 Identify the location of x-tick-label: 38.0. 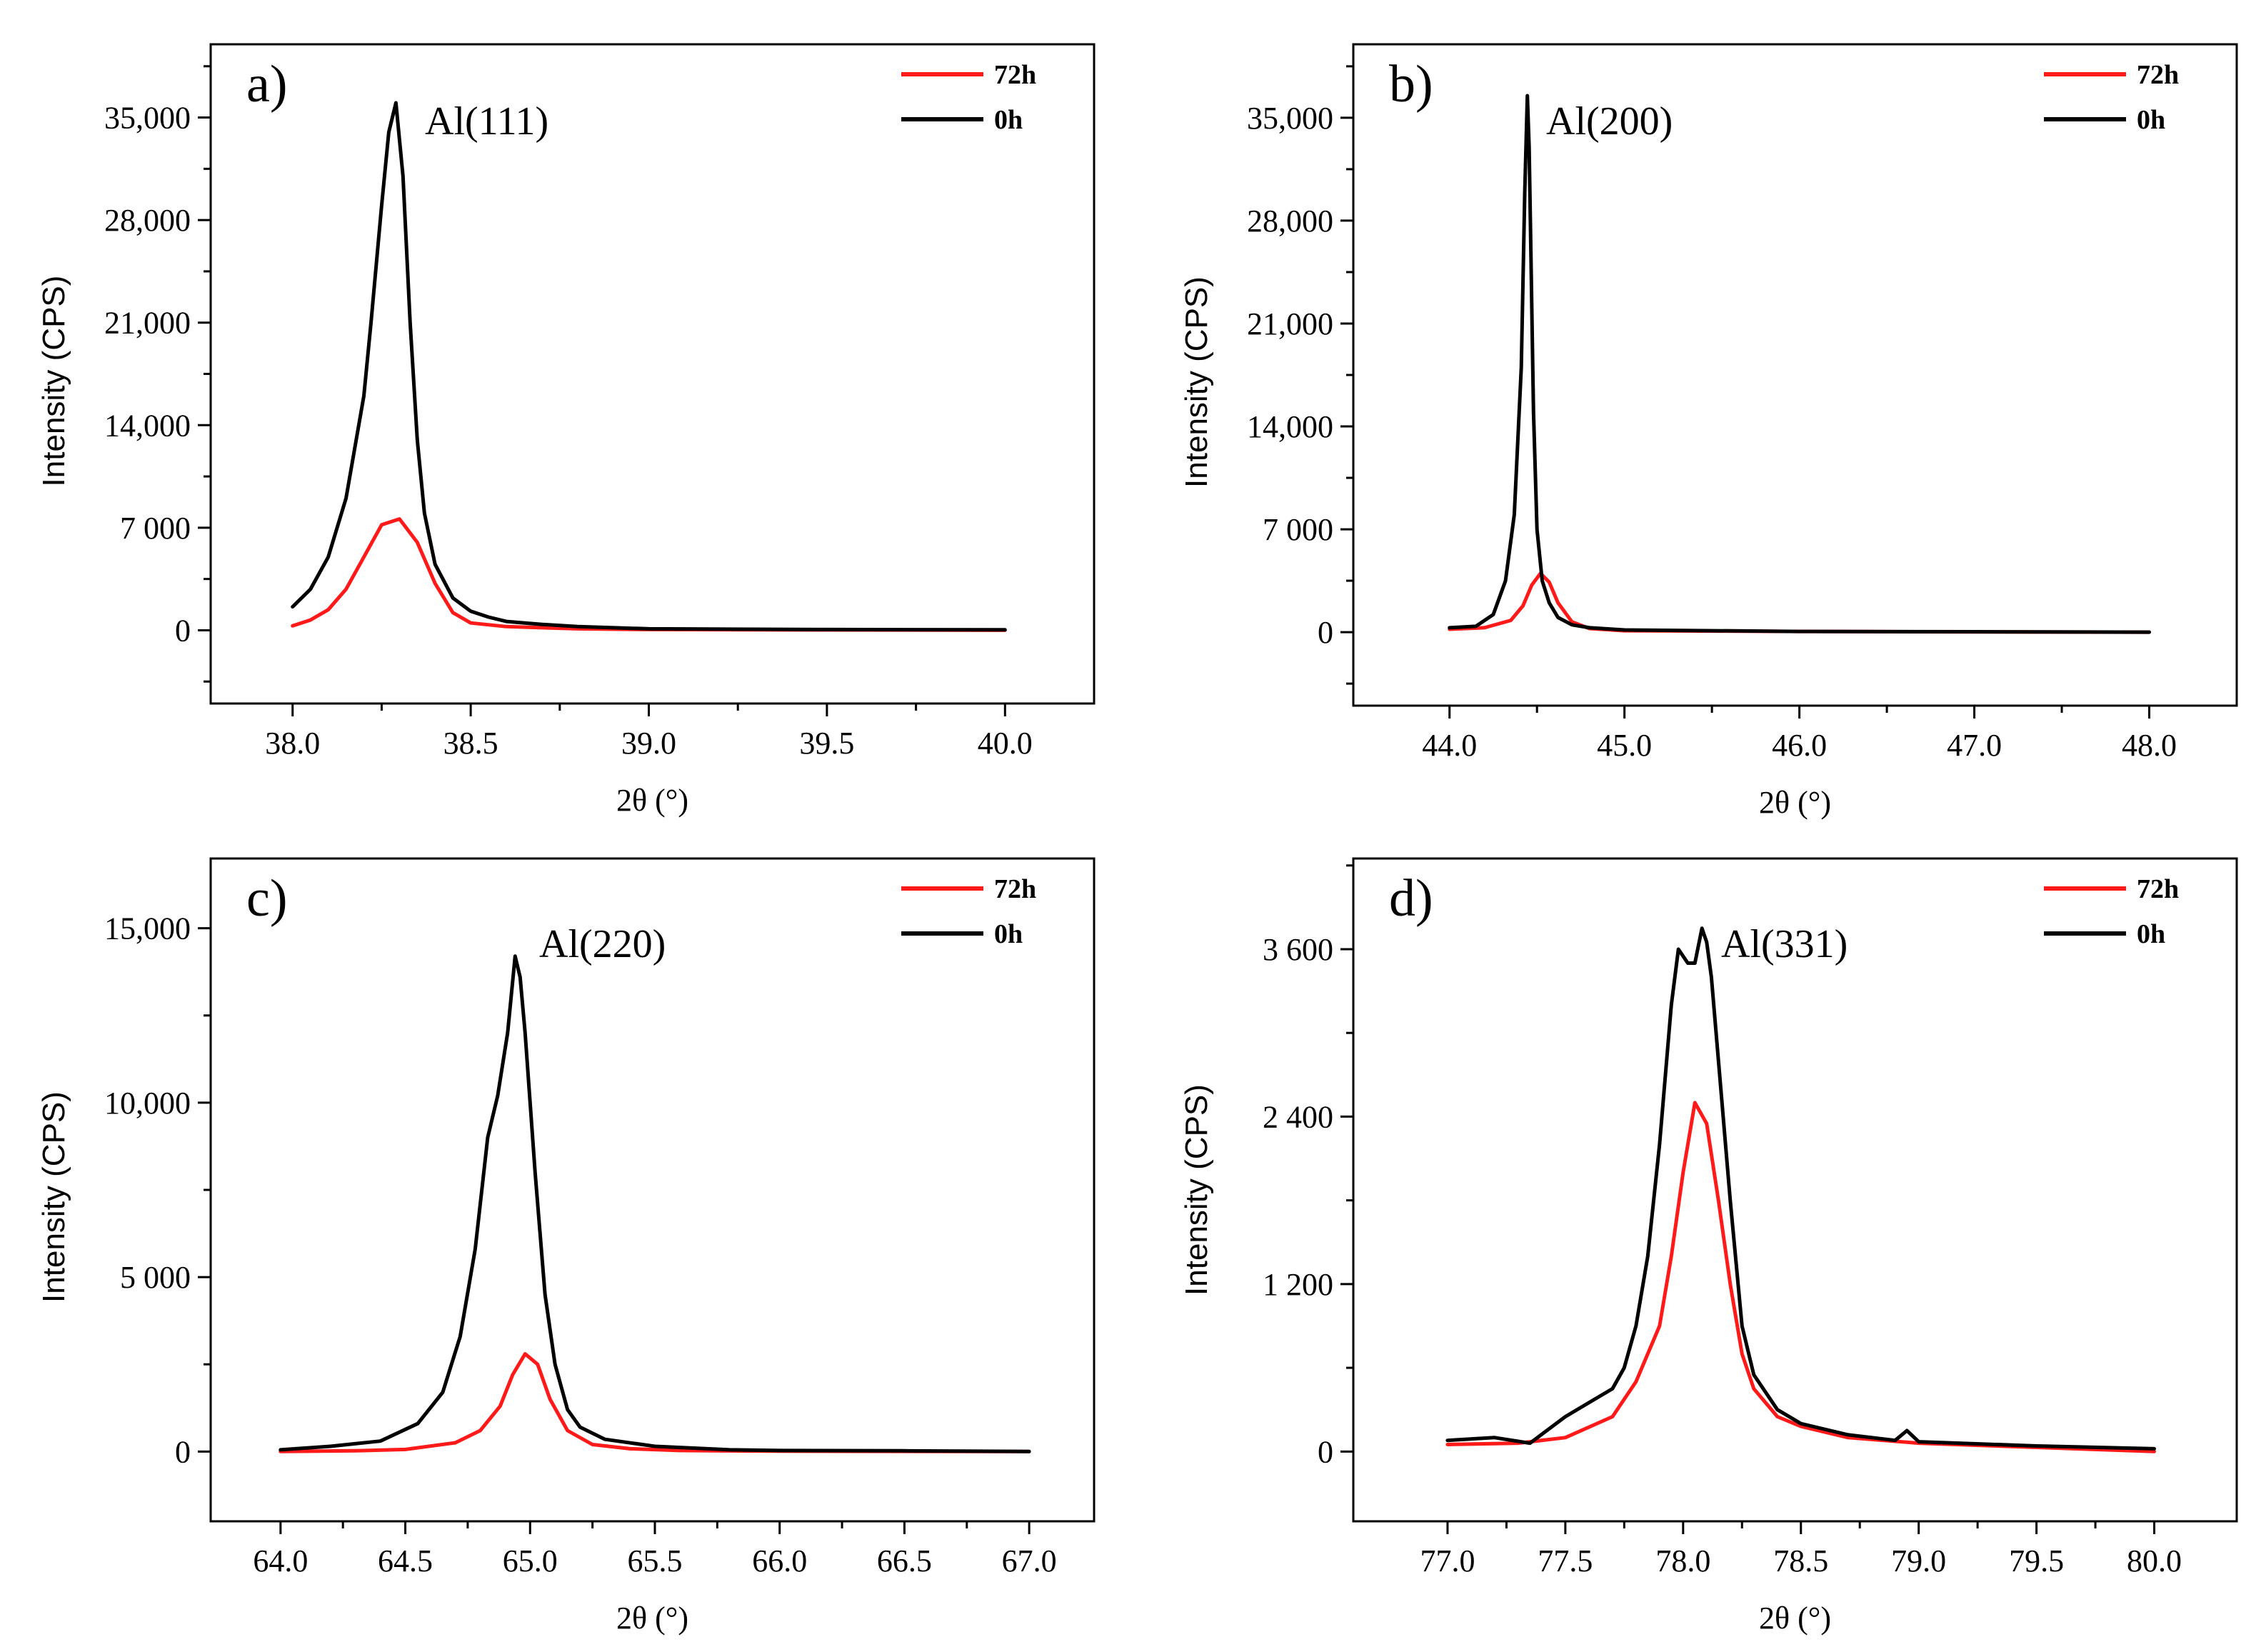
(292, 743).